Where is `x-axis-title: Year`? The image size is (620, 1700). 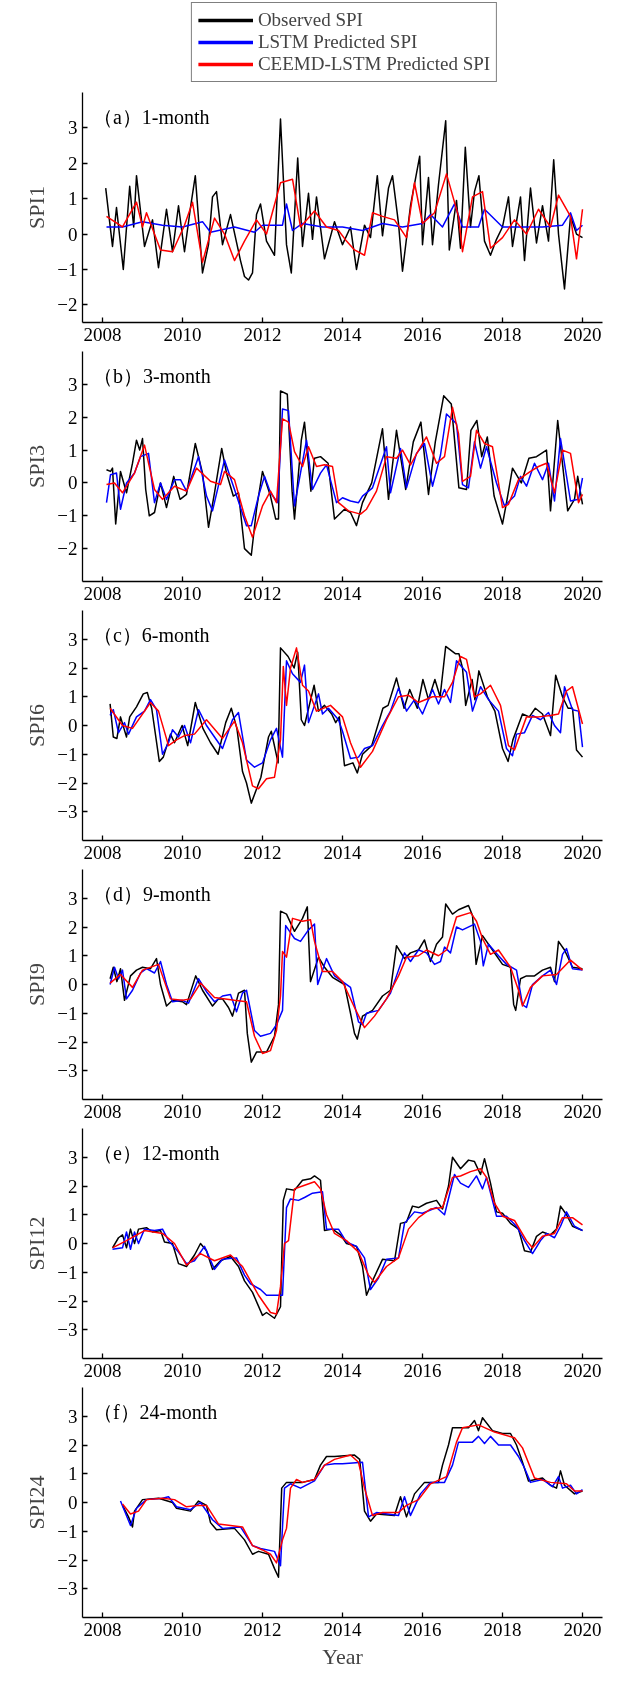 x-axis-title: Year is located at coordinates (343, 1656).